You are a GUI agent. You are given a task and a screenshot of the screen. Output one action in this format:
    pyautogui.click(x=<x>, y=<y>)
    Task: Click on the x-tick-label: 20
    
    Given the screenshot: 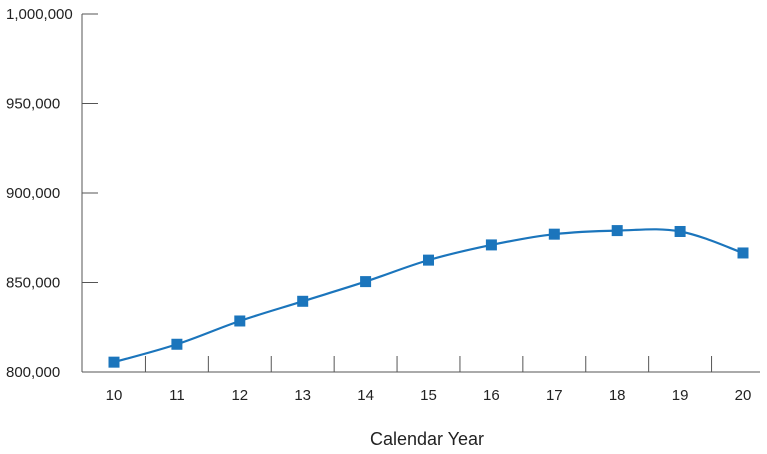 What is the action you would take?
    pyautogui.click(x=743, y=395)
    